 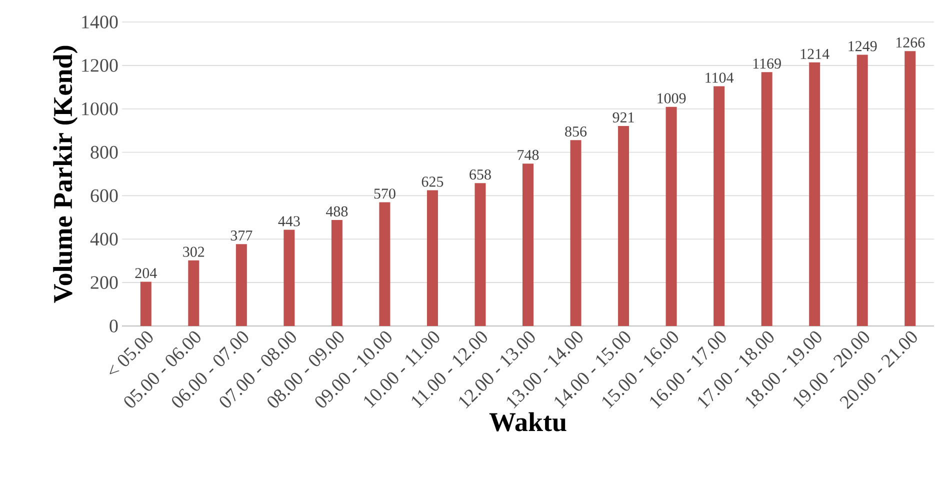 What do you see at coordinates (65, 174) in the screenshot?
I see `y-axis-title: Volume Parkir (Kend)` at bounding box center [65, 174].